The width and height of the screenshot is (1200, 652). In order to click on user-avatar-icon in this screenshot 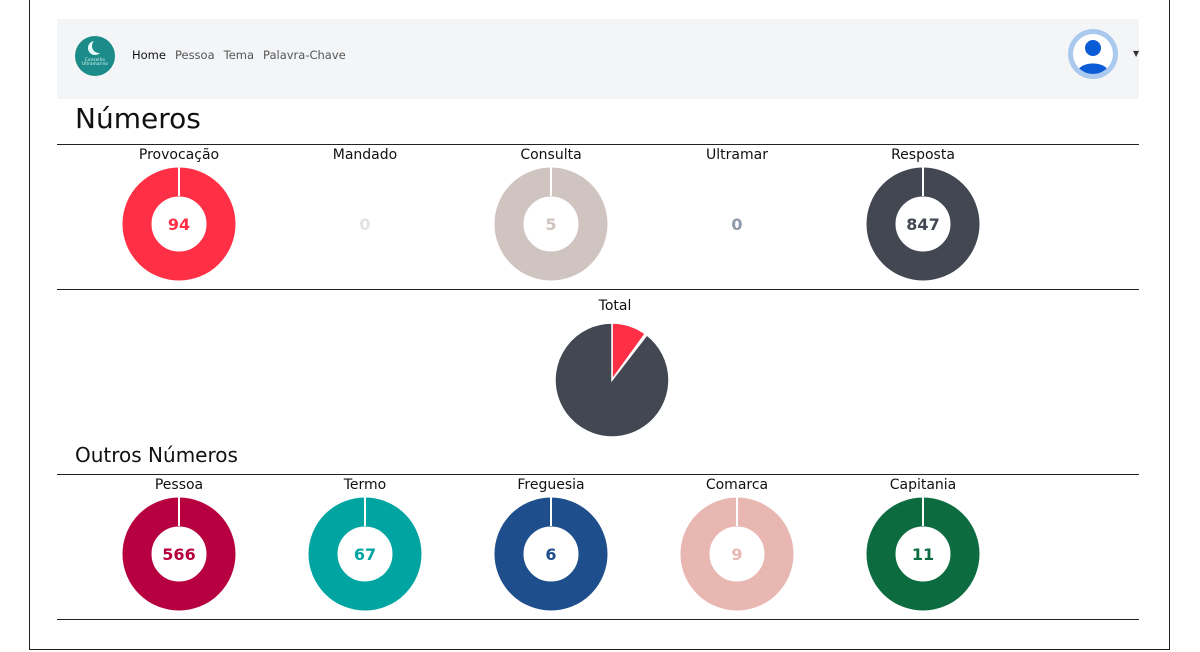, I will do `click(1093, 54)`.